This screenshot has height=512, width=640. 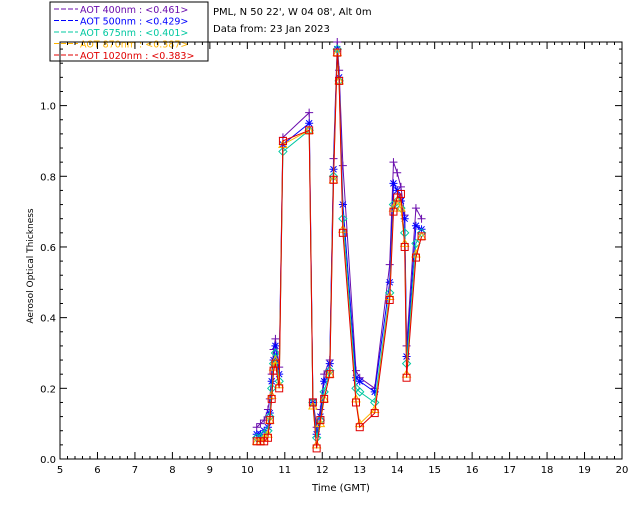 What do you see at coordinates (48, 389) in the screenshot?
I see `y-tick-label: 0.2` at bounding box center [48, 389].